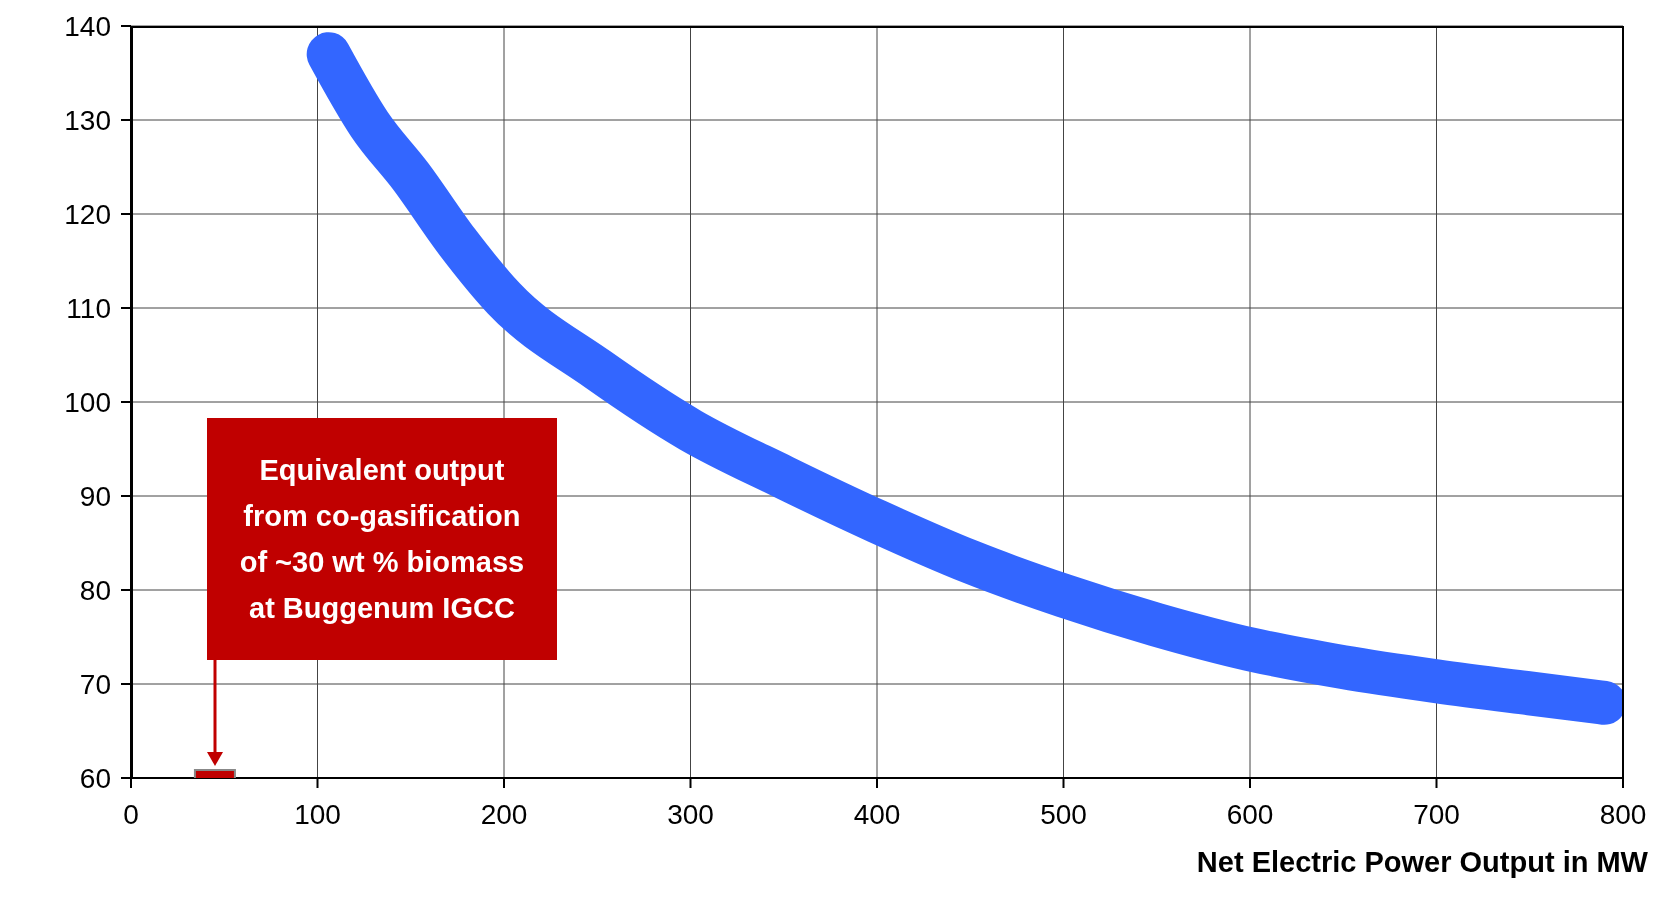 Image resolution: width=1655 pixels, height=902 pixels. Describe the element at coordinates (87, 26) in the screenshot. I see `y-tick-label: 140` at that location.